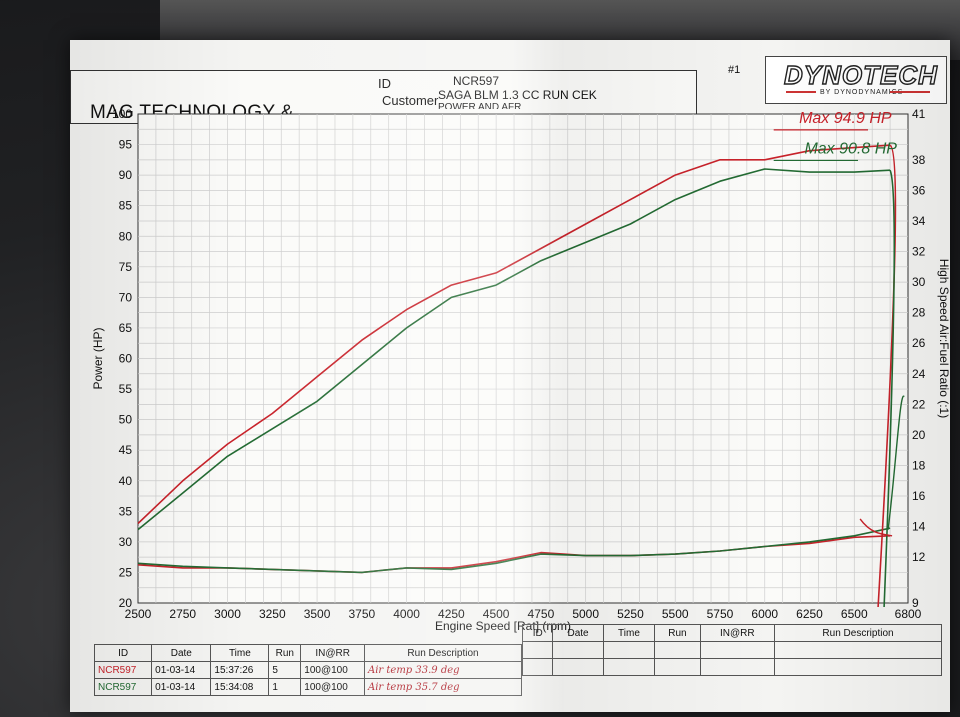 This screenshot has width=960, height=717. I want to click on x-tick-label: 3000, so click(227, 614).